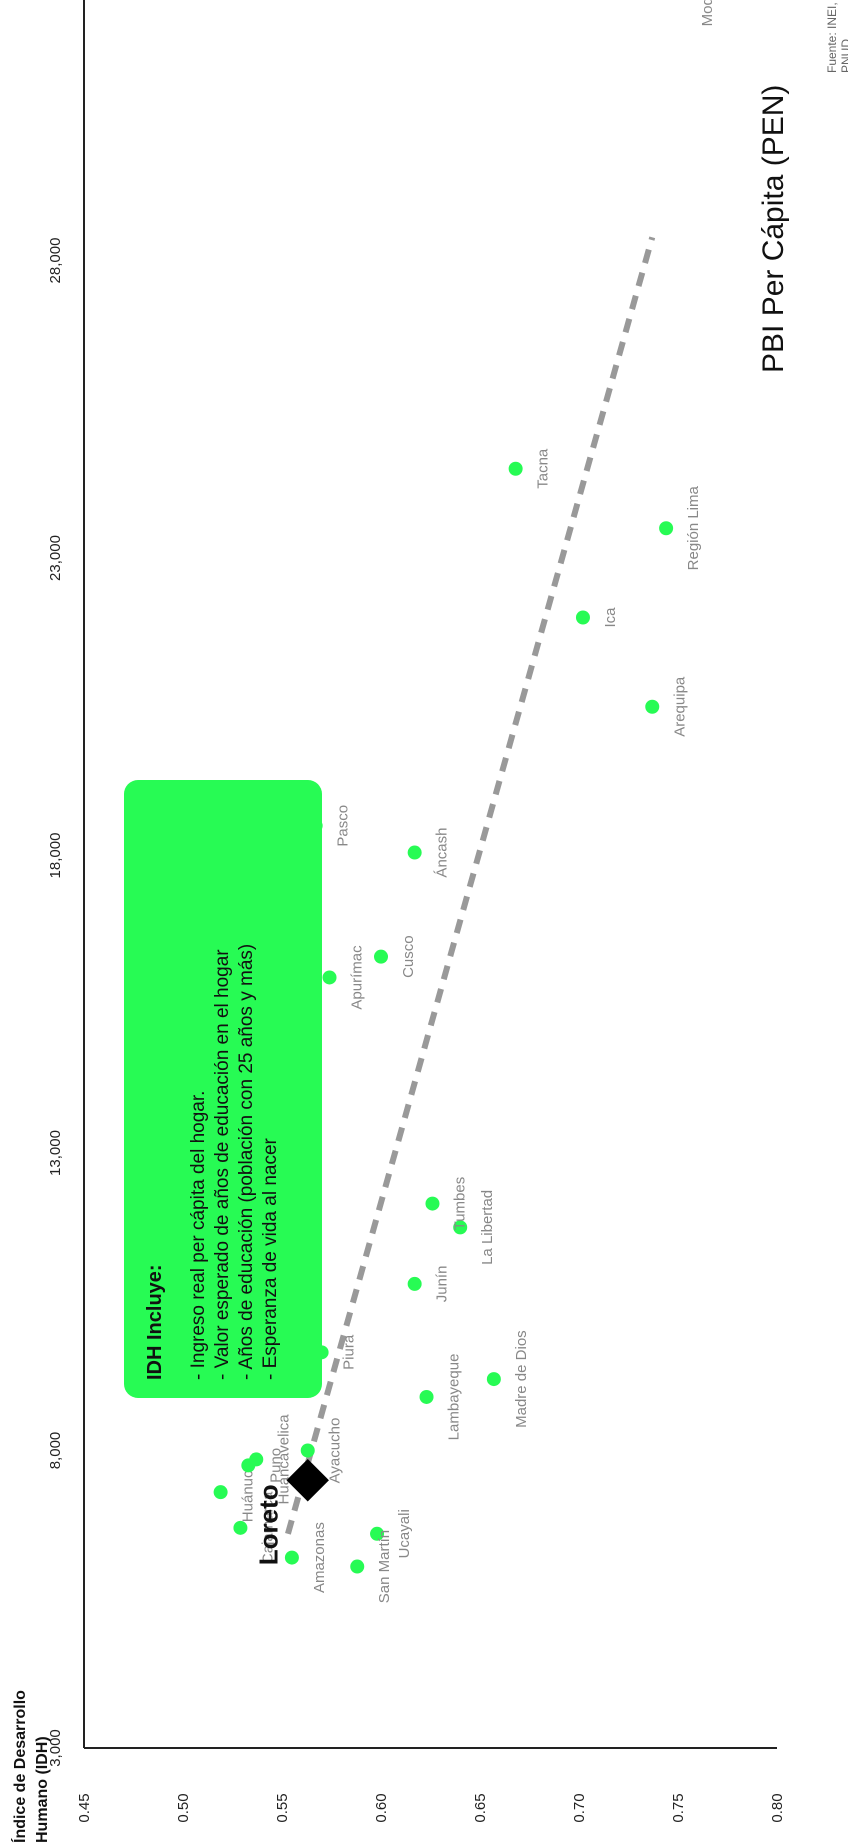 The height and width of the screenshot is (1843, 848). What do you see at coordinates (693, 527) in the screenshot?
I see `point-label: Región Lima` at bounding box center [693, 527].